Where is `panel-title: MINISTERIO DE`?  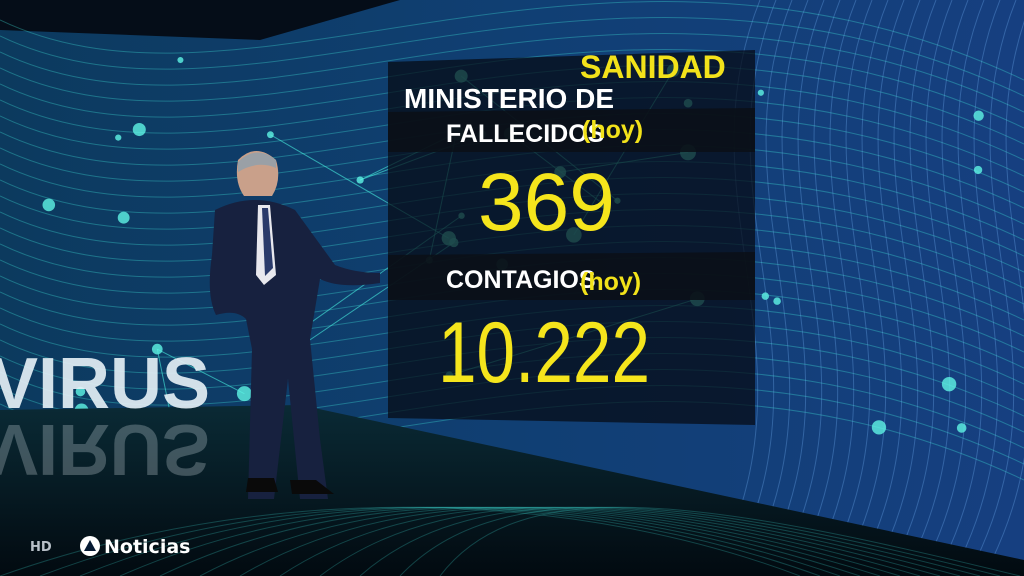 panel-title: MINISTERIO DE is located at coordinates (509, 98).